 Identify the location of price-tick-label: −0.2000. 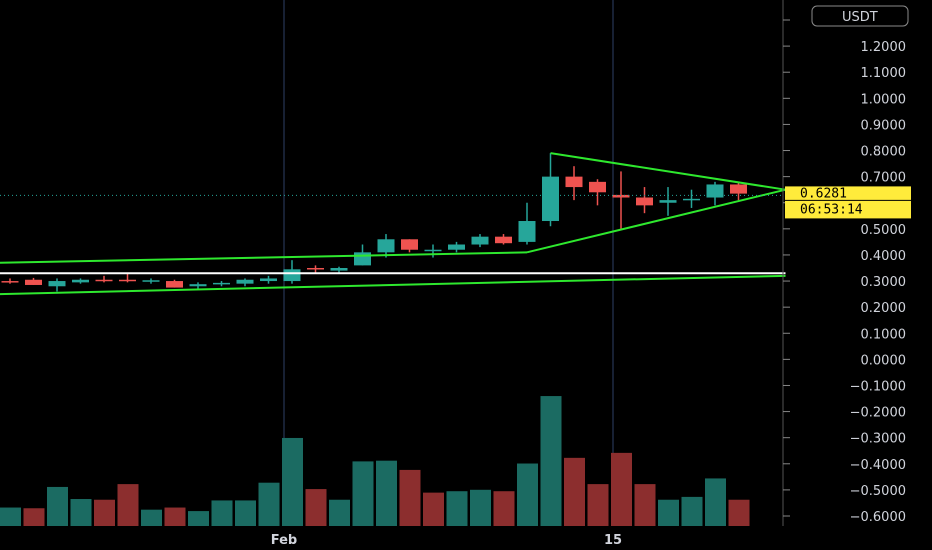
(878, 413).